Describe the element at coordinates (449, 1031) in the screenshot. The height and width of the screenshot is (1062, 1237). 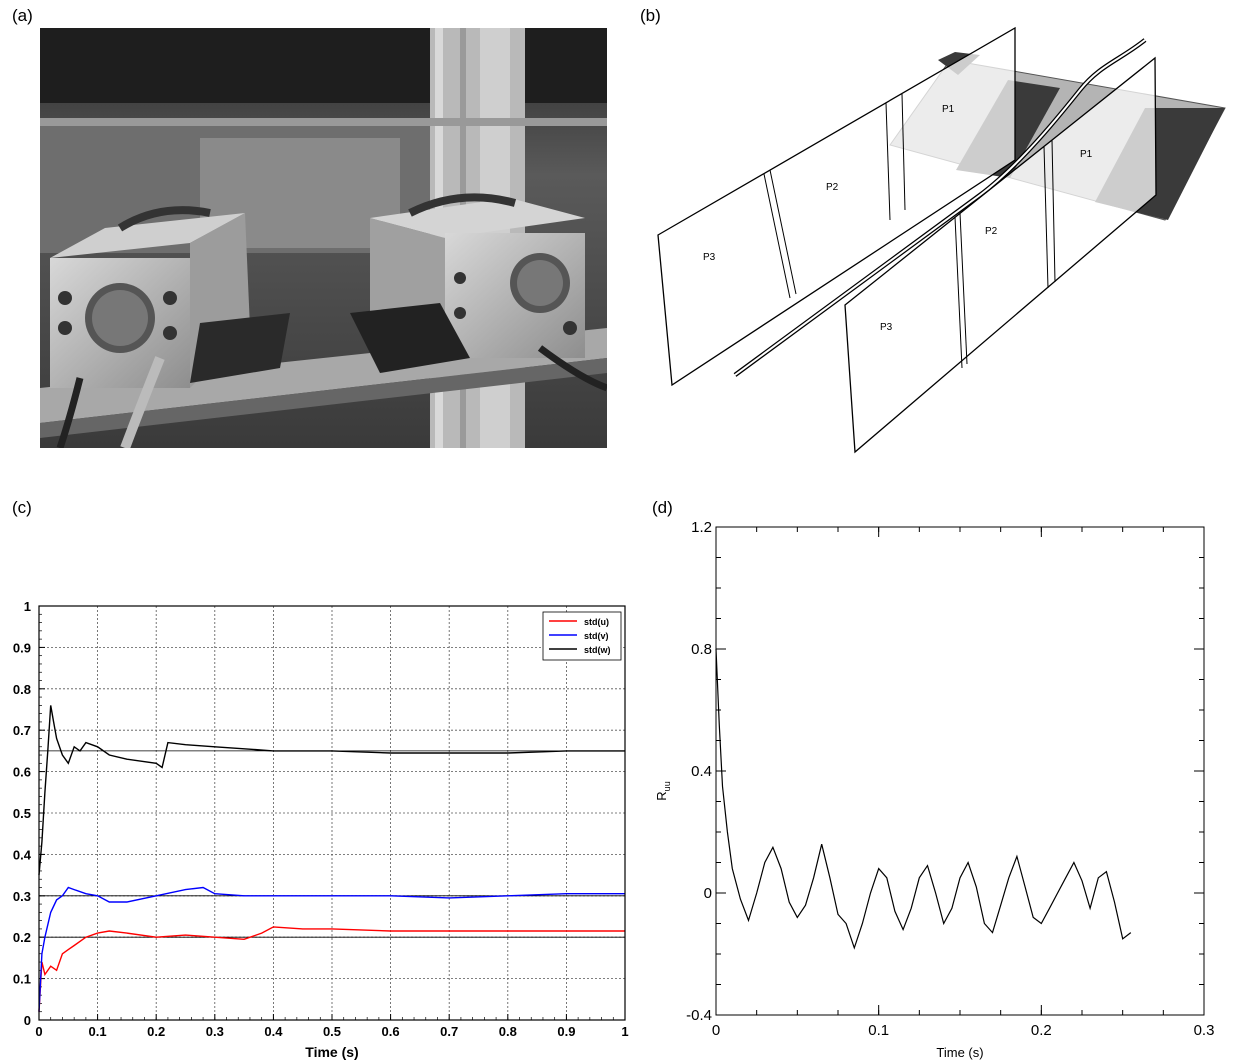
I see `x-tick-label: 0.7` at that location.